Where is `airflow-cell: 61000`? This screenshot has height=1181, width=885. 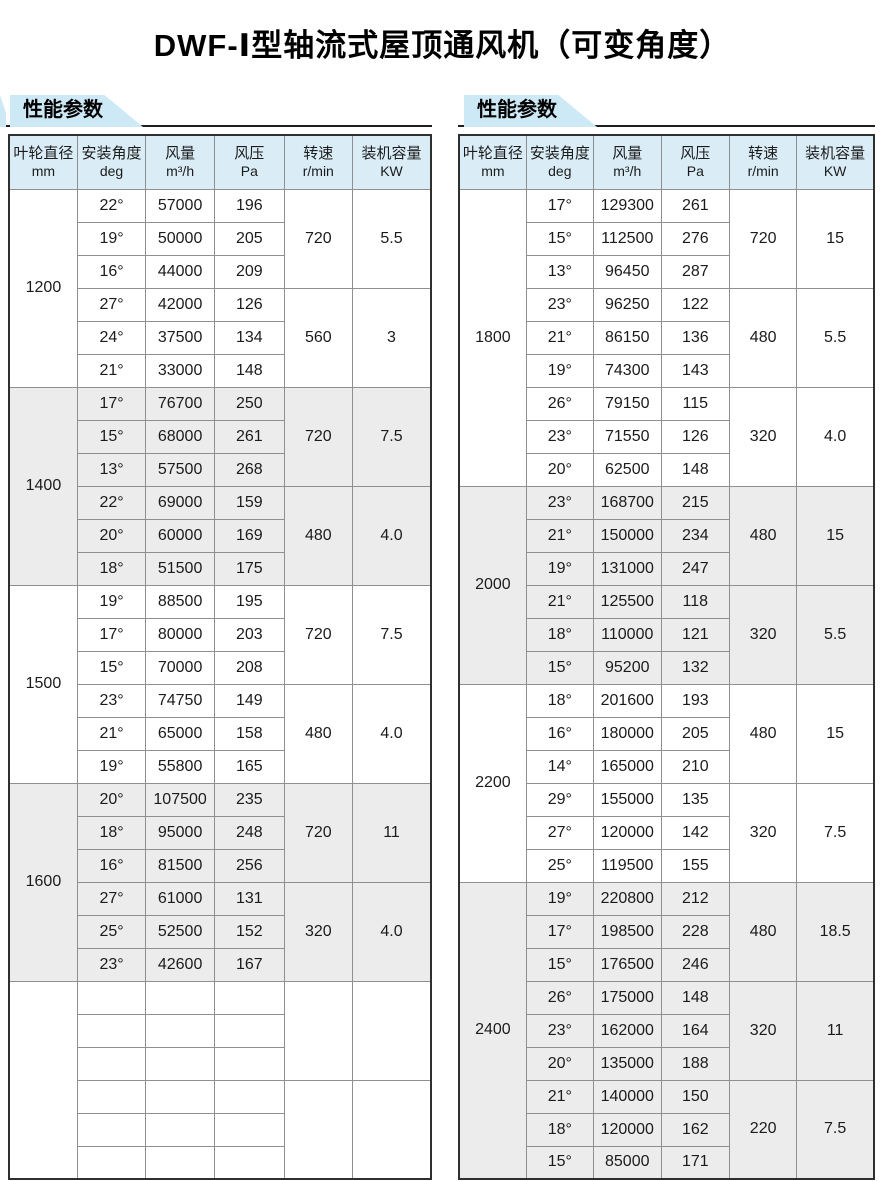 airflow-cell: 61000 is located at coordinates (180, 898).